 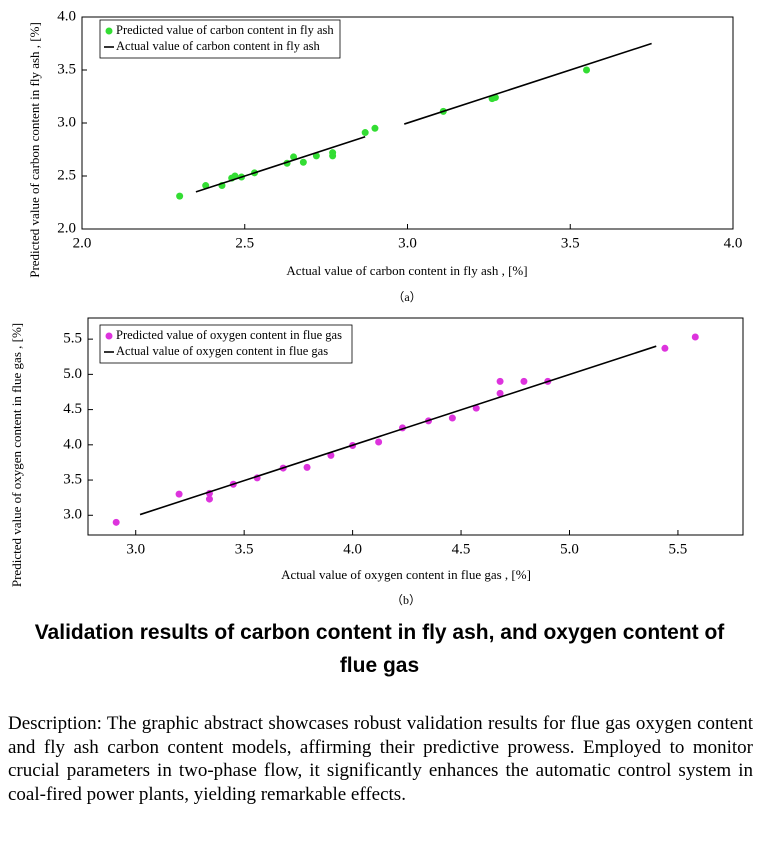 What do you see at coordinates (244, 243) in the screenshot?
I see `x-tick-label: 2.5` at bounding box center [244, 243].